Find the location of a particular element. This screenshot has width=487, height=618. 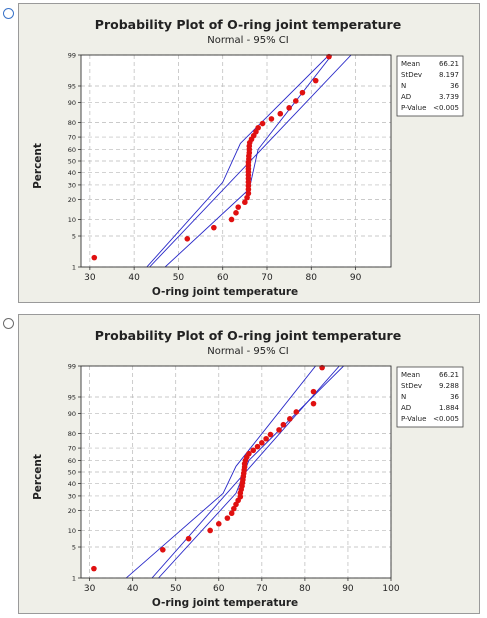

y-tick-label: 1 is located at coordinates (74, 268).